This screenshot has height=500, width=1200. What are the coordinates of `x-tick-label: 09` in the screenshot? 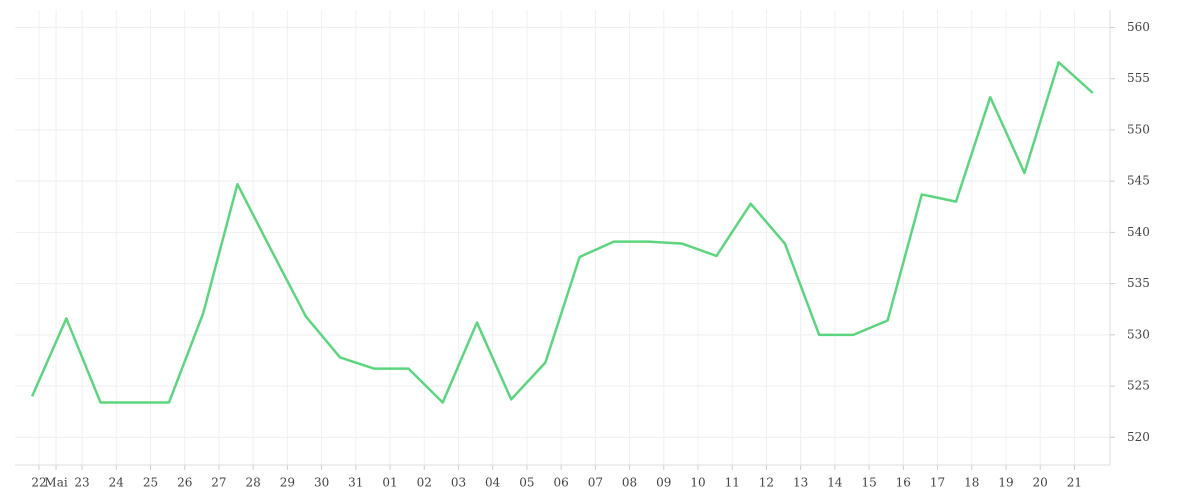 It's located at (663, 483).